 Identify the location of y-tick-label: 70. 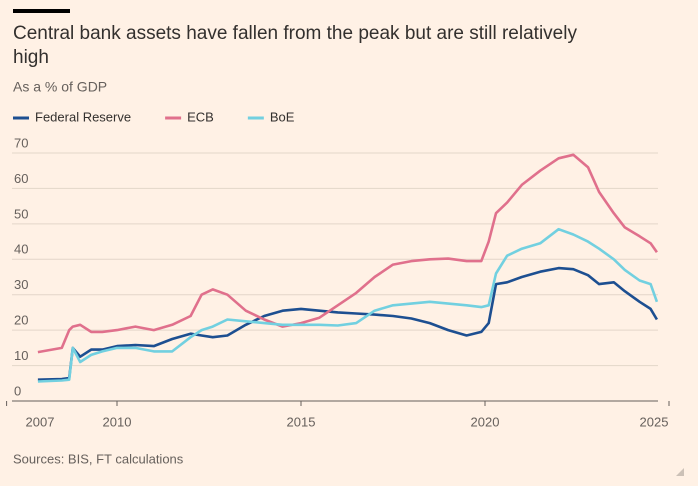
(21, 142).